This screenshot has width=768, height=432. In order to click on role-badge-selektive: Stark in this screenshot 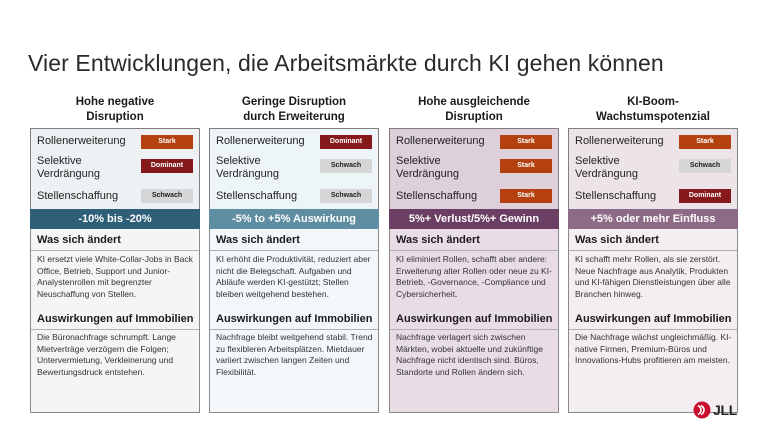, I will do `click(526, 166)`.